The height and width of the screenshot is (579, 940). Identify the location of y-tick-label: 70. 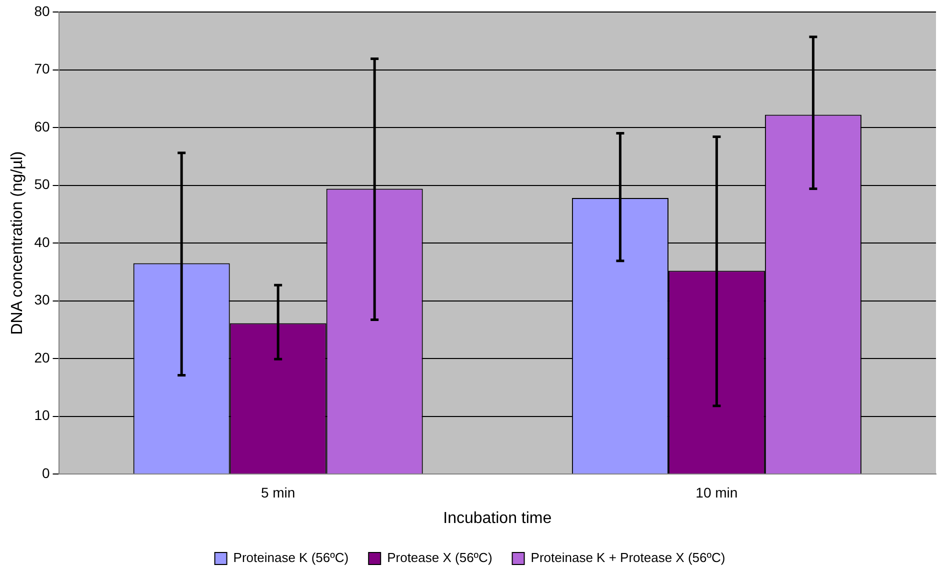
(42, 68).